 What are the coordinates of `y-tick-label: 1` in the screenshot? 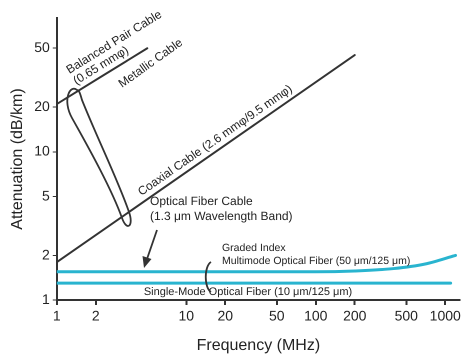 It's located at (46, 298).